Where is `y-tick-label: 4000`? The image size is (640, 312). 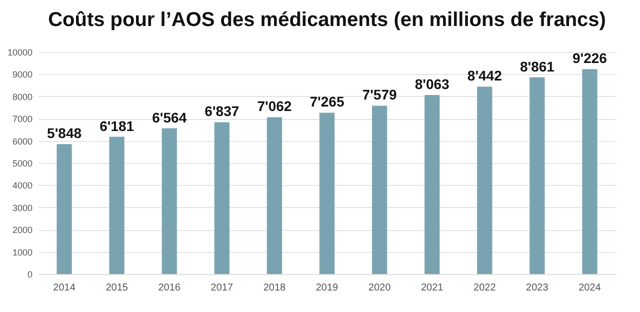 y-tick-label: 4000 is located at coordinates (22, 185).